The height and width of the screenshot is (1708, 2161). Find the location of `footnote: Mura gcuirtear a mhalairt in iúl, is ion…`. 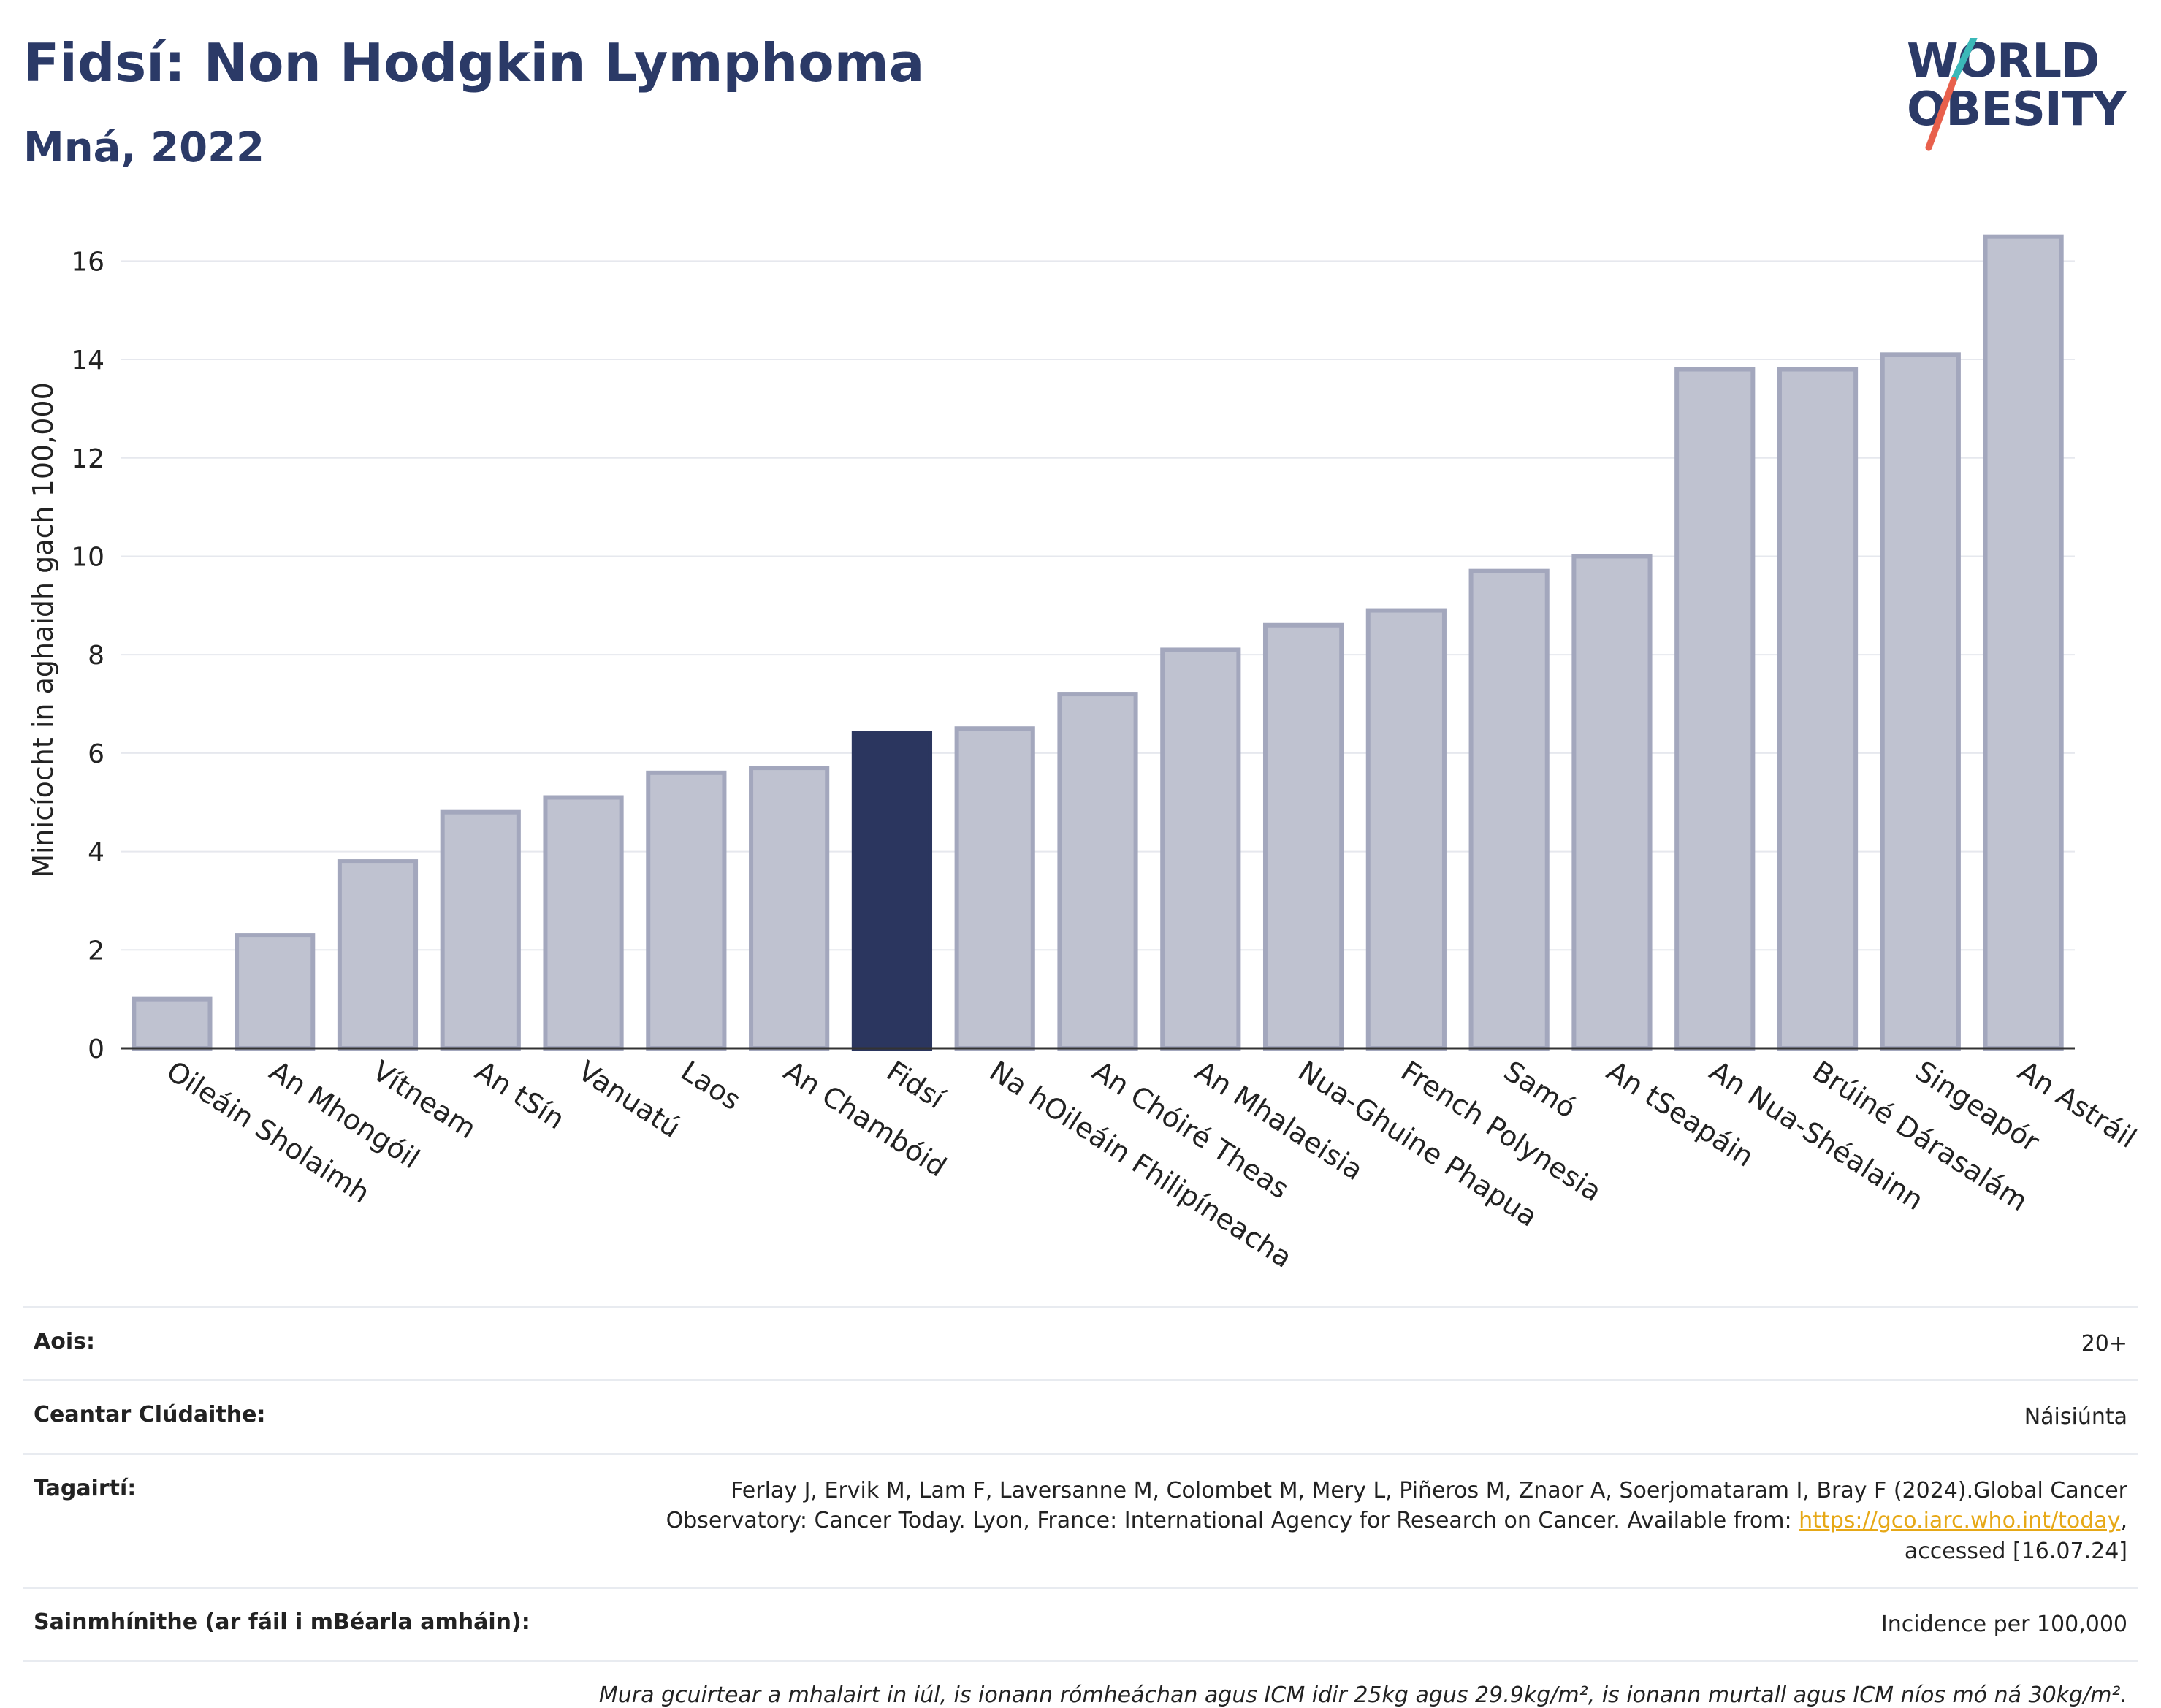

footnote: Mura gcuirtear a mhalairt in iúl, is ion… is located at coordinates (1362, 1695).